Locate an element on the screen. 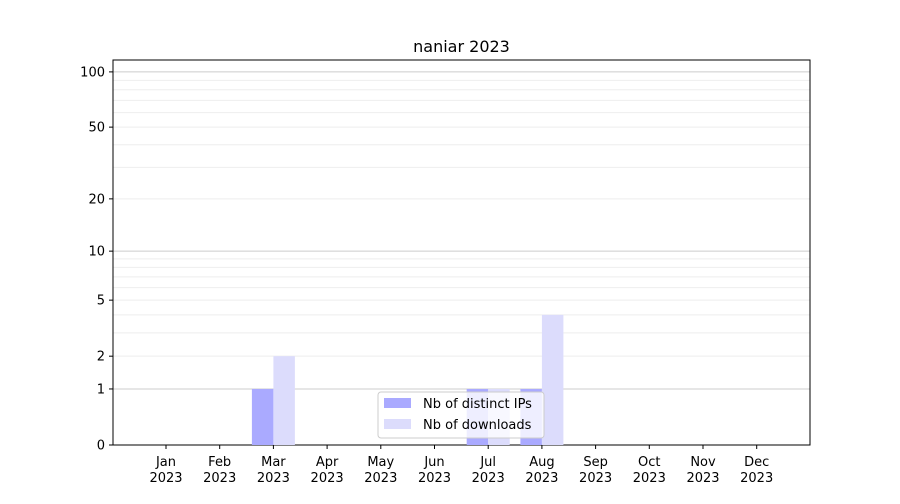 This screenshot has width=900, height=504. legend-label: Nb of downloads is located at coordinates (477, 425).